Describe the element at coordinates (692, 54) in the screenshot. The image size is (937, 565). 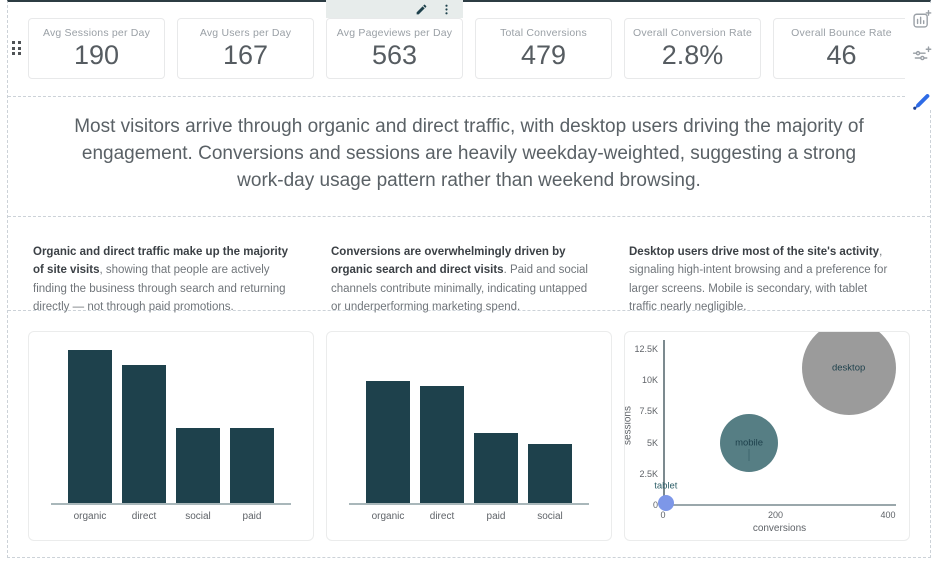
I see `kpi-value: 2.8%` at that location.